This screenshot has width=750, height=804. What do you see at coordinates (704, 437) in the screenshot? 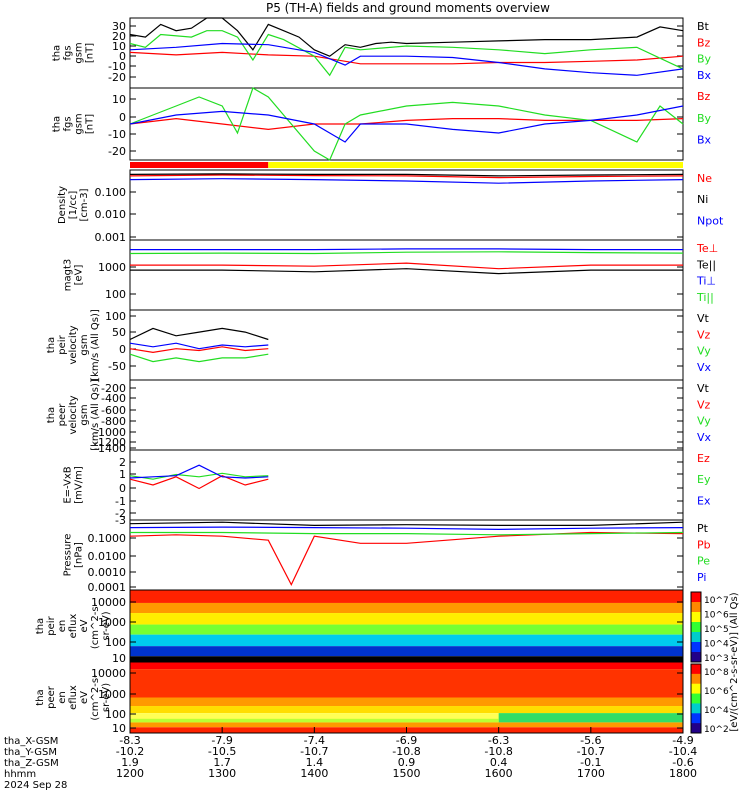
I see `legend-Vx: Vx` at bounding box center [704, 437].